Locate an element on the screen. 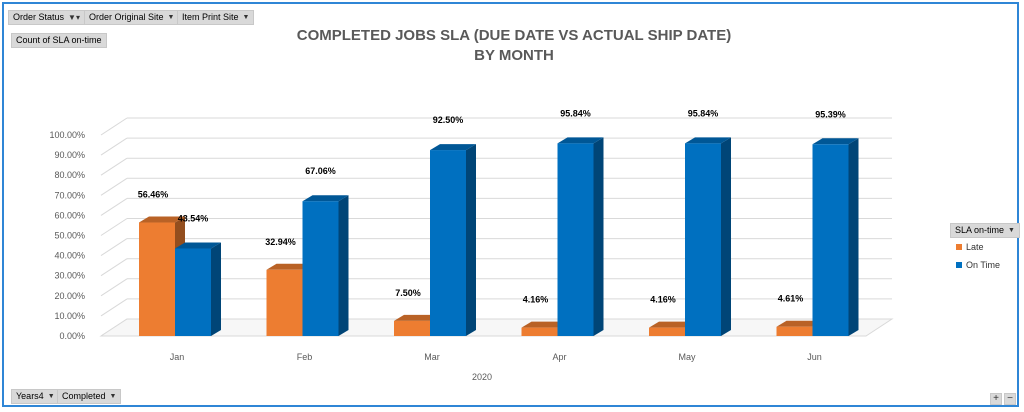 The image size is (1024, 412). filter-icon: ▼▾ is located at coordinates (74, 17).